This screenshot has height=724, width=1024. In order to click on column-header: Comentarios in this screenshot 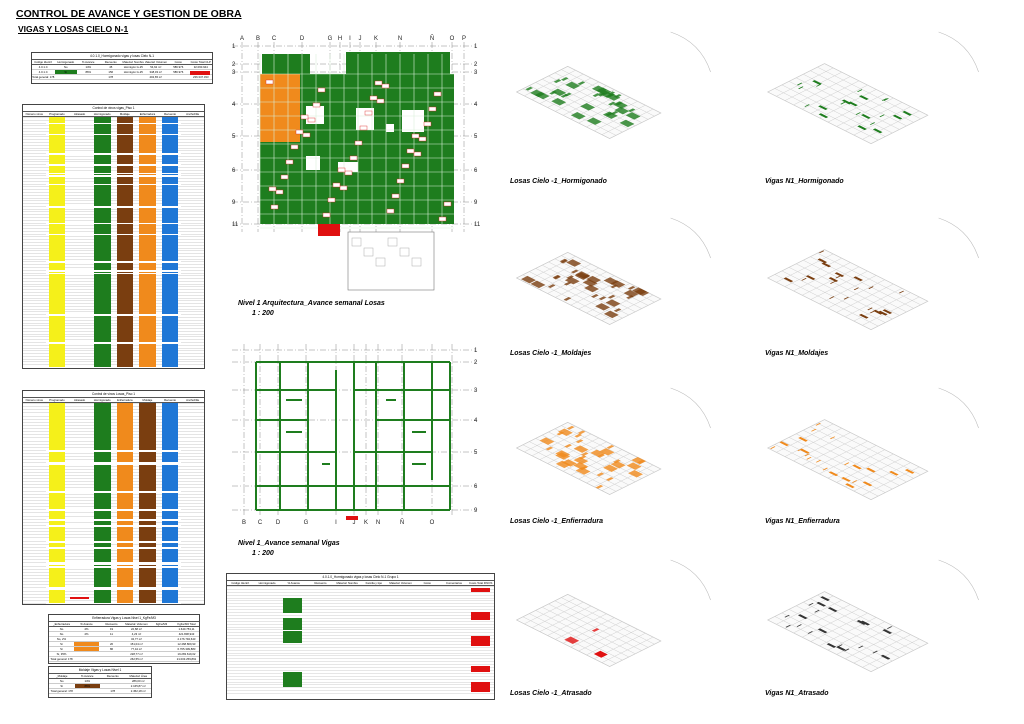, I will do `click(454, 583)`.